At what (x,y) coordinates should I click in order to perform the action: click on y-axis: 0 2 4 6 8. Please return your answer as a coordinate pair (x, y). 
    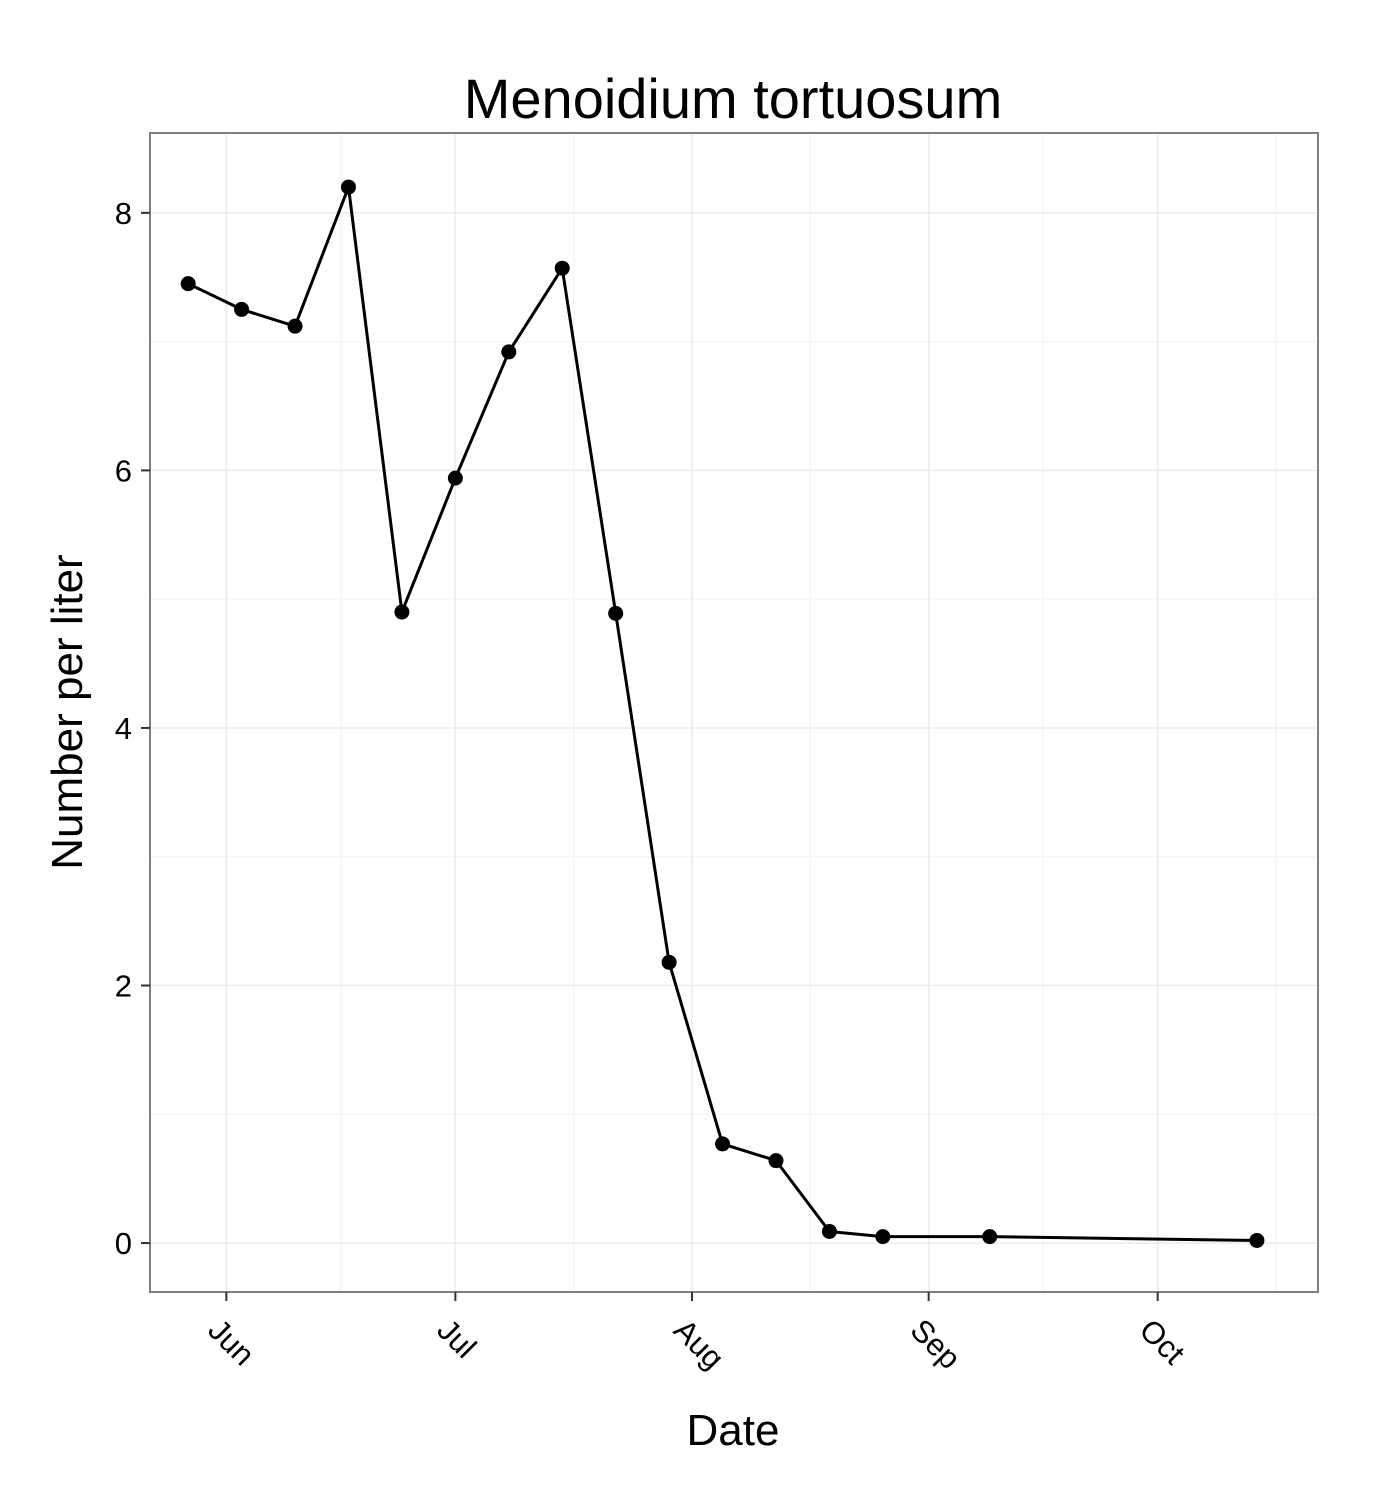
    Looking at the image, I should click on (132, 728).